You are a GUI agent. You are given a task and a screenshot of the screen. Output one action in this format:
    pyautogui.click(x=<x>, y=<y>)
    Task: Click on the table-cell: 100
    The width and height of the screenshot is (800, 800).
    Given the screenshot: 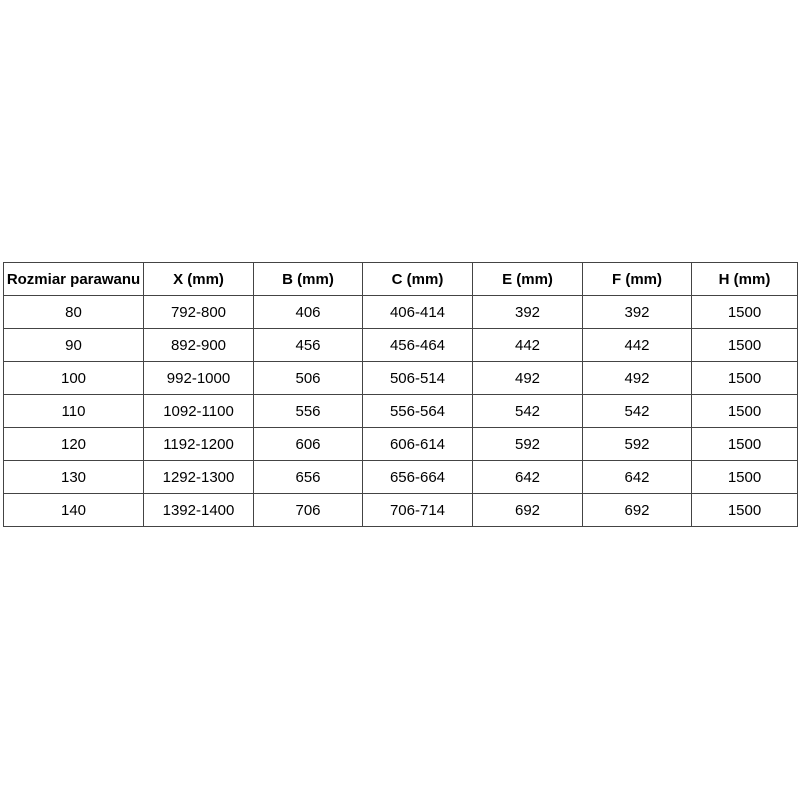 What is the action you would take?
    pyautogui.click(x=73, y=378)
    